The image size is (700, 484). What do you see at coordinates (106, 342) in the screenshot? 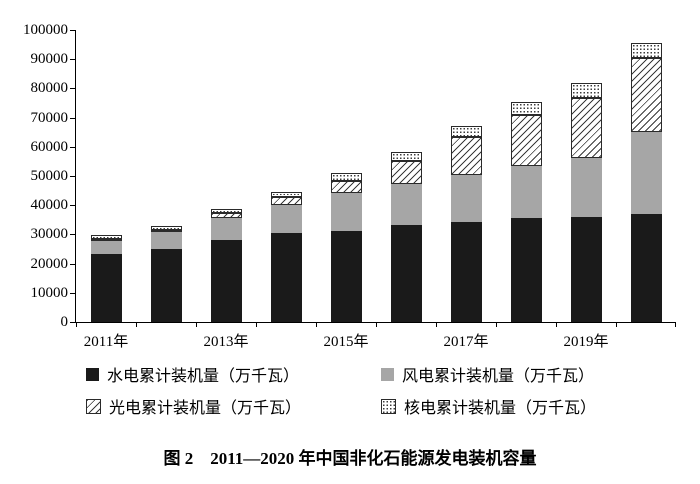
I see `x-tick-label: 2011年` at bounding box center [106, 342].